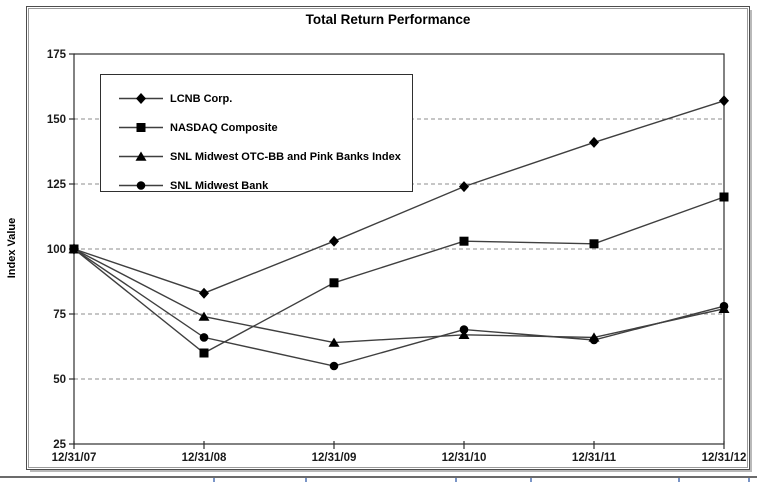  I want to click on y-axis-title: Index Value, so click(12, 248).